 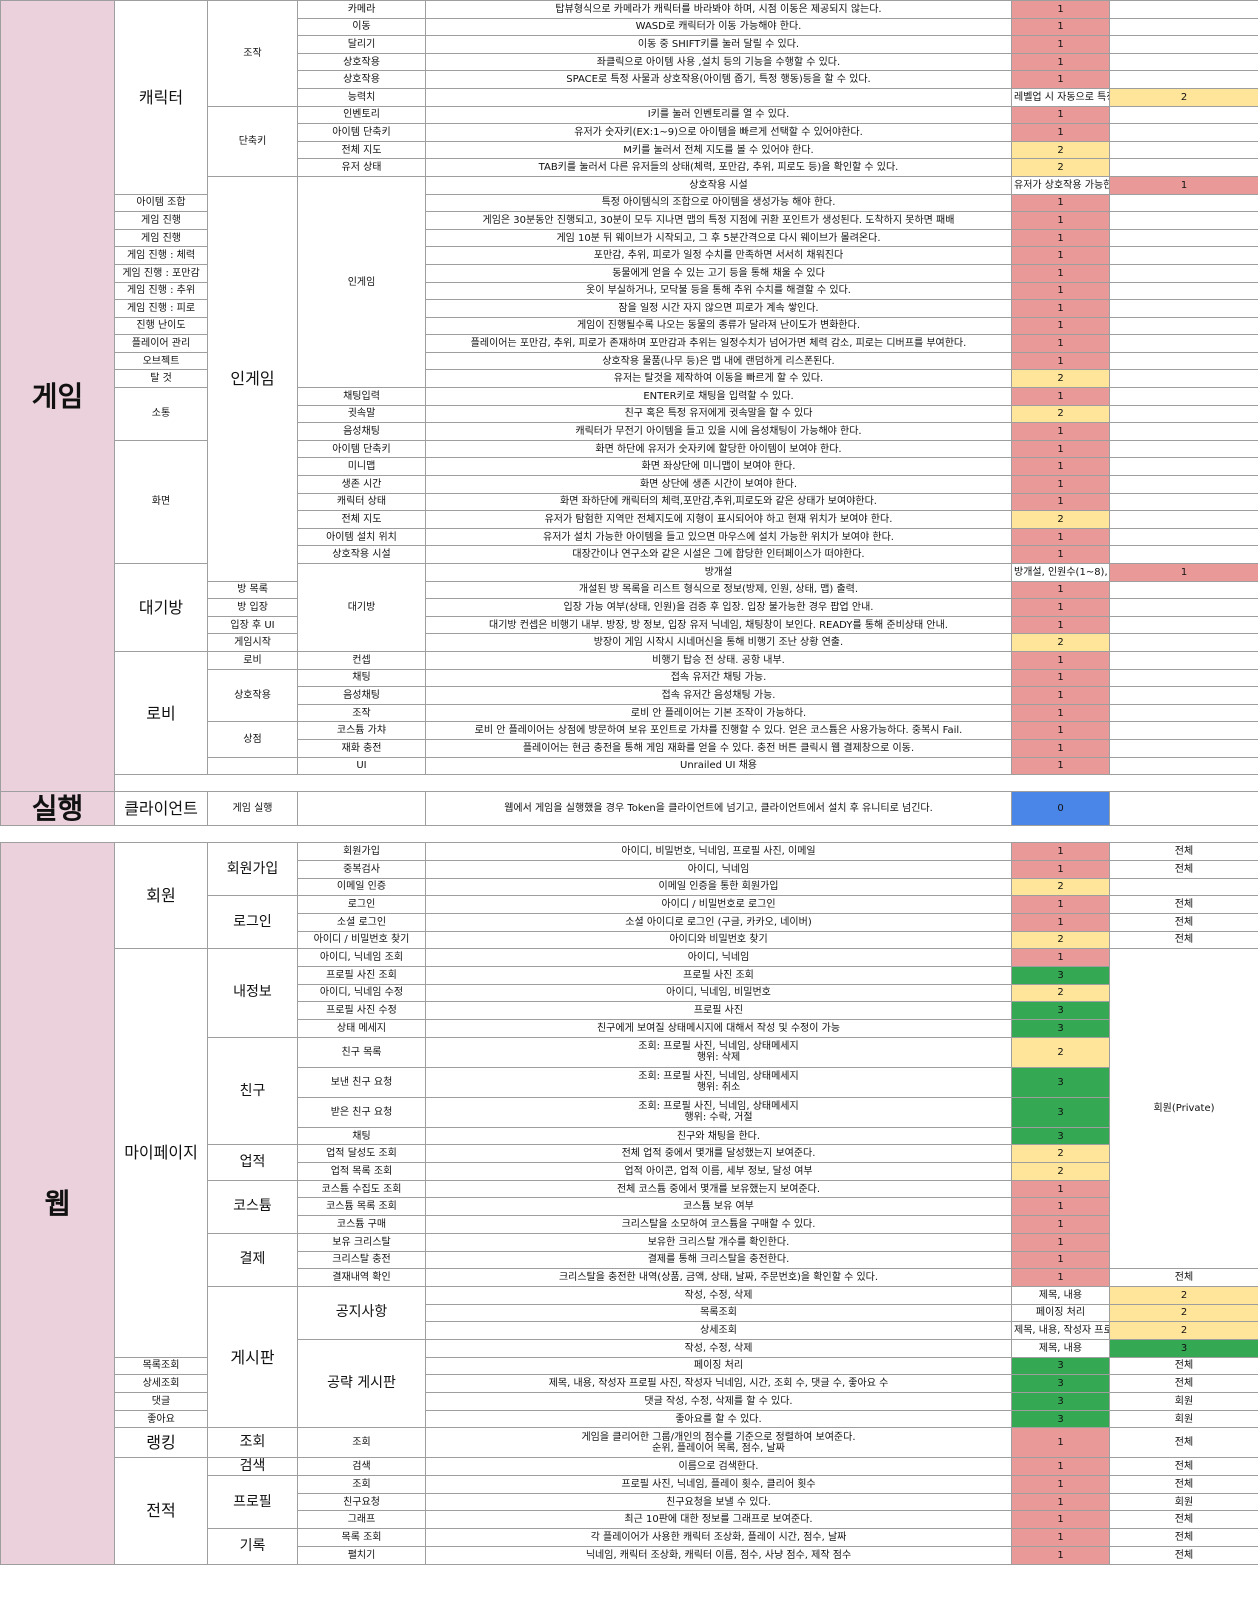 I want to click on feature-cell: 코스튬 목록 조회, so click(x=361, y=1207).